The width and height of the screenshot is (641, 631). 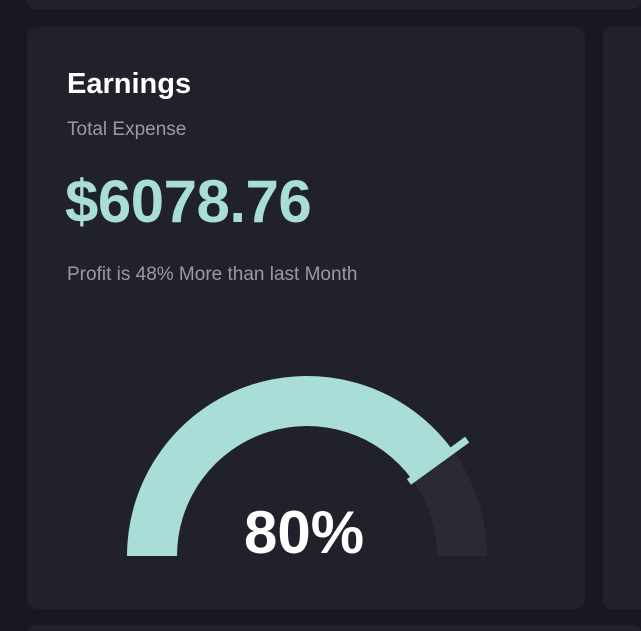 I want to click on card-title: Earnings, so click(x=129, y=84).